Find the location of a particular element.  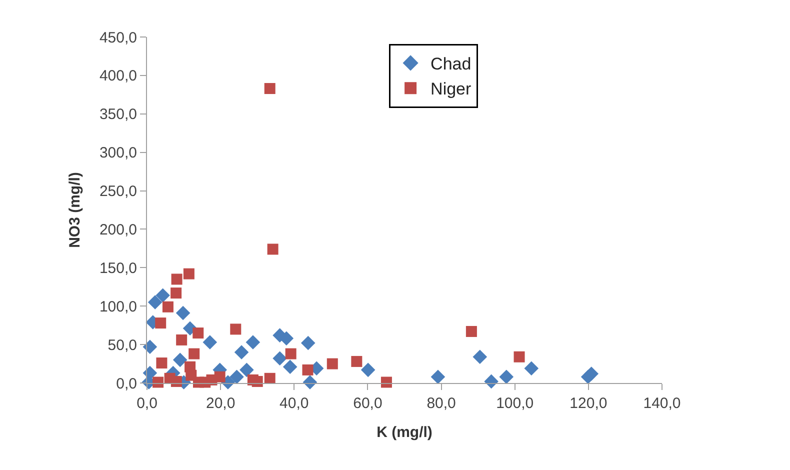

legend-label: Chad is located at coordinates (451, 64).